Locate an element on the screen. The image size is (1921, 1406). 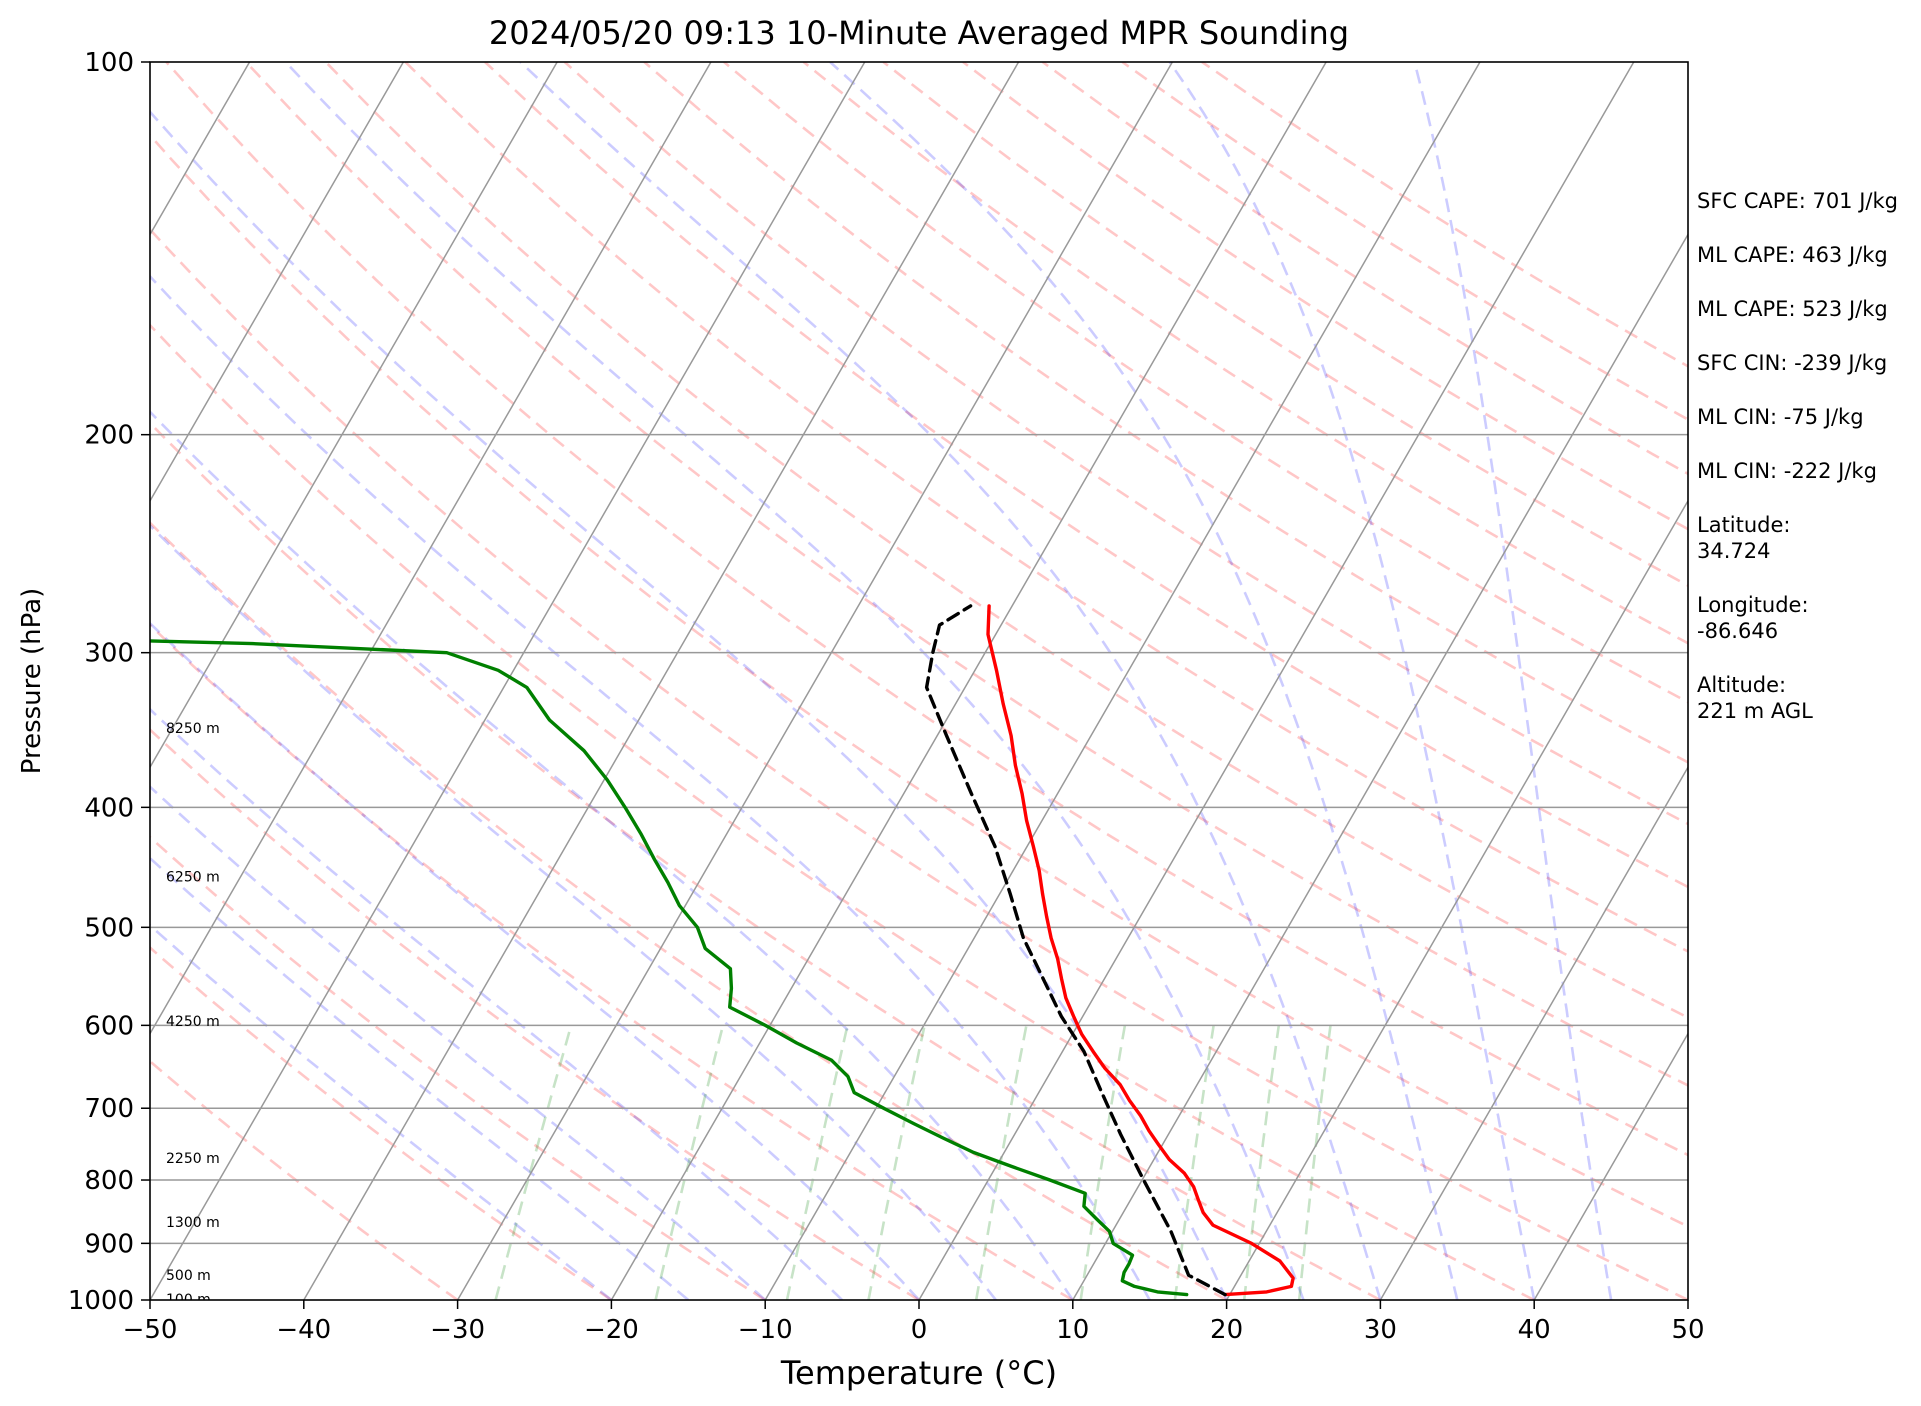
height-label: 6250 m is located at coordinates (193, 878).